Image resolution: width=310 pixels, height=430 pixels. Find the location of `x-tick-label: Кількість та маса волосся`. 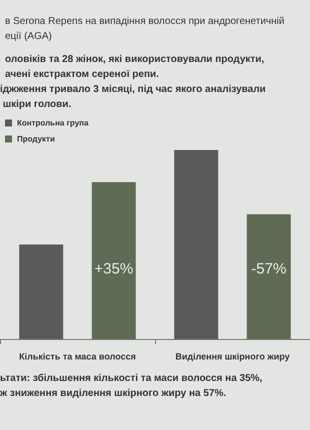

x-tick-label: Кількість та маса волосся is located at coordinates (77, 357).